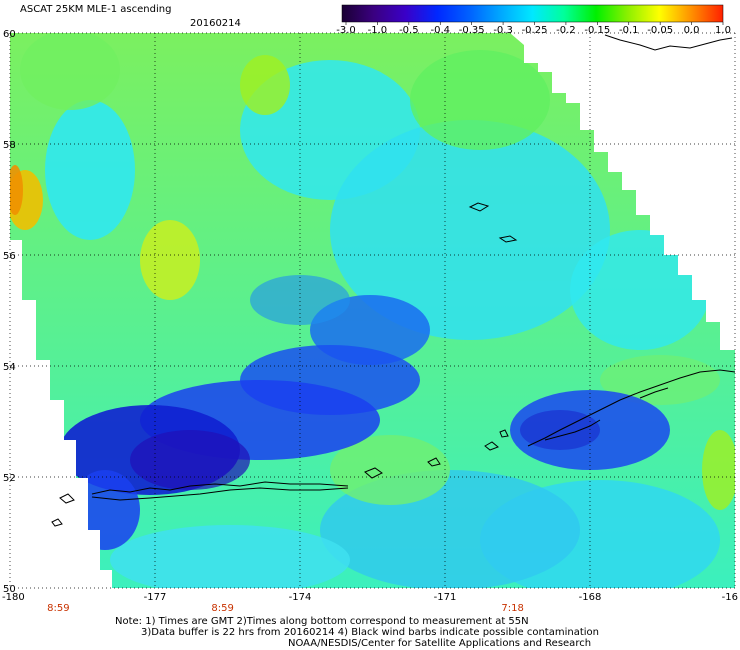 The height and width of the screenshot is (650, 740). I want to click on x-tick-label: -16, so click(730, 597).